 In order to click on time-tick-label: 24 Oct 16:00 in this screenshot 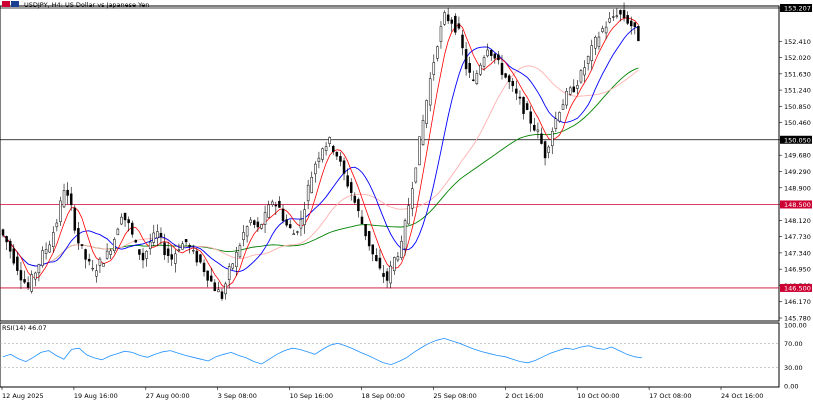, I will do `click(742, 396)`.